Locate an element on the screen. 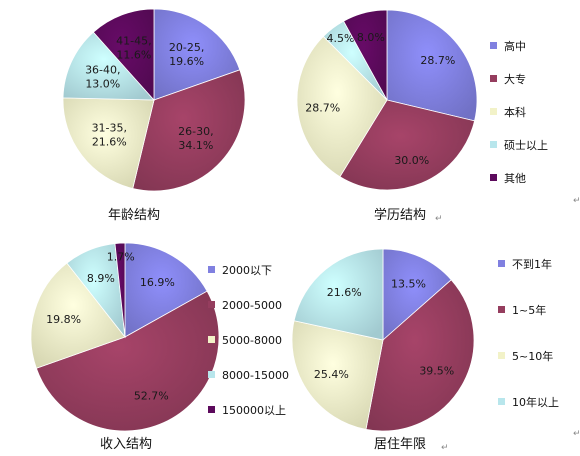  data-label-31-35: 31-35, 21.6% is located at coordinates (109, 134).